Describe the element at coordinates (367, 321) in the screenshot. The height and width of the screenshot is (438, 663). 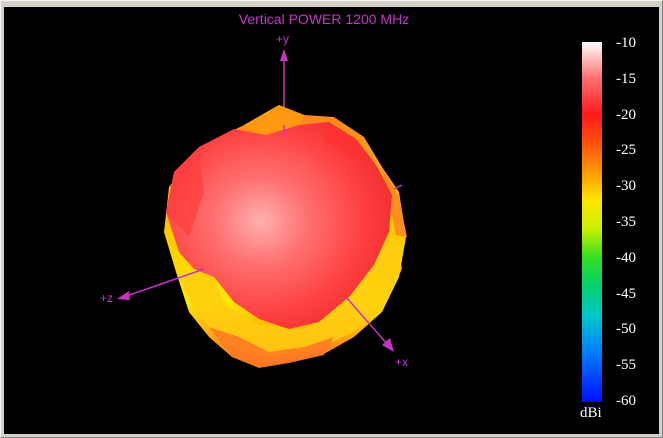
I see `x-axis-line` at that location.